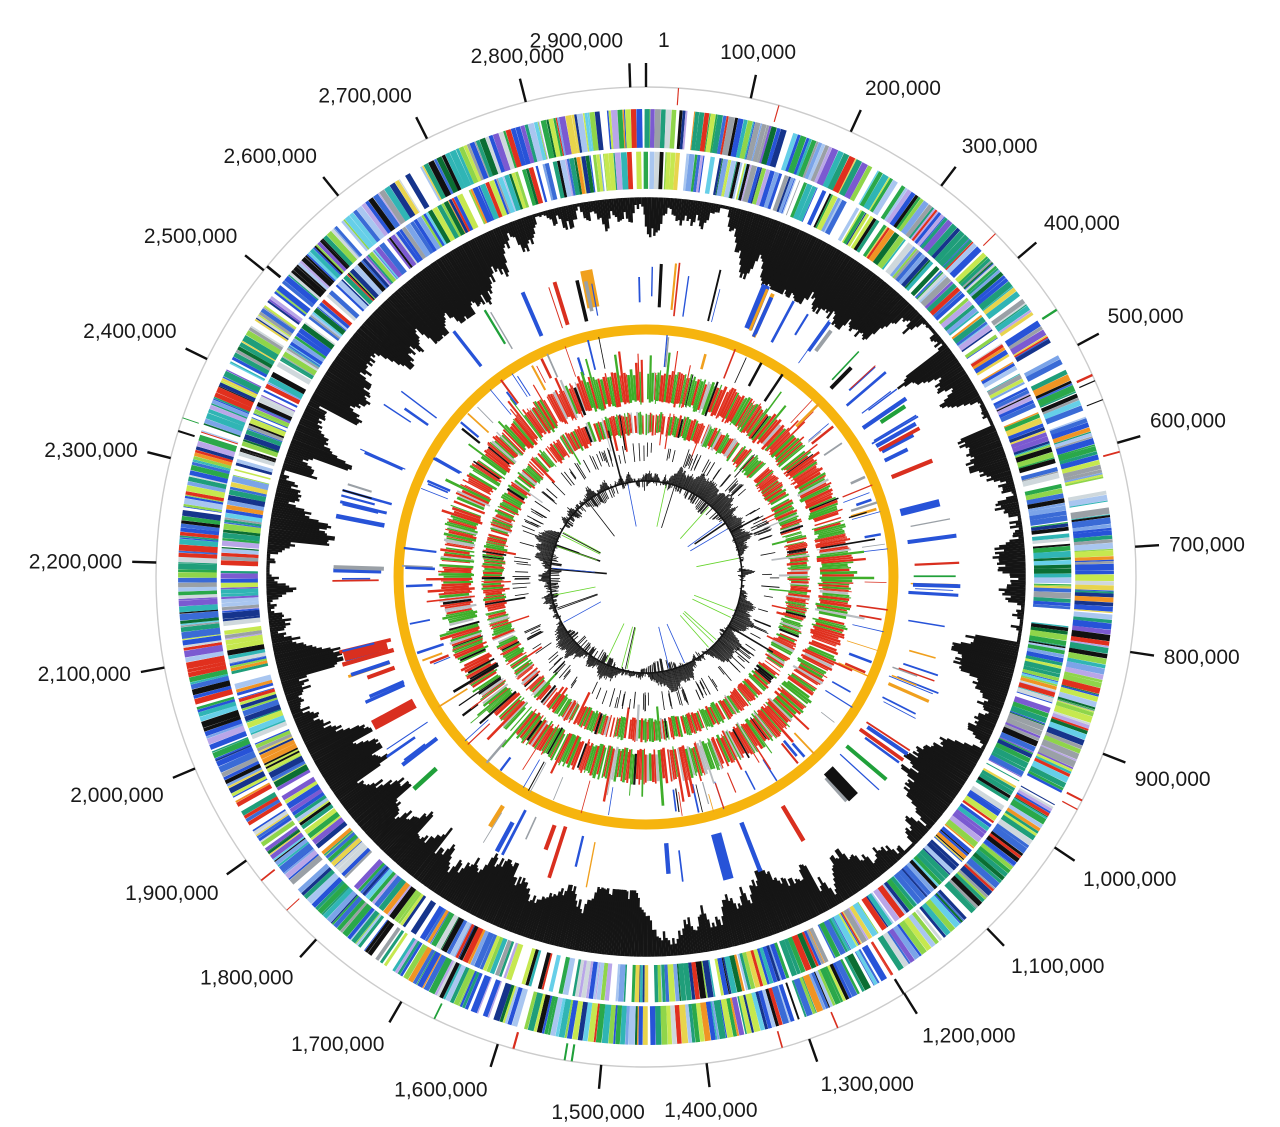 The image size is (1280, 1127). Describe the element at coordinates (664, 40) in the screenshot. I see `position-label: 1` at that location.